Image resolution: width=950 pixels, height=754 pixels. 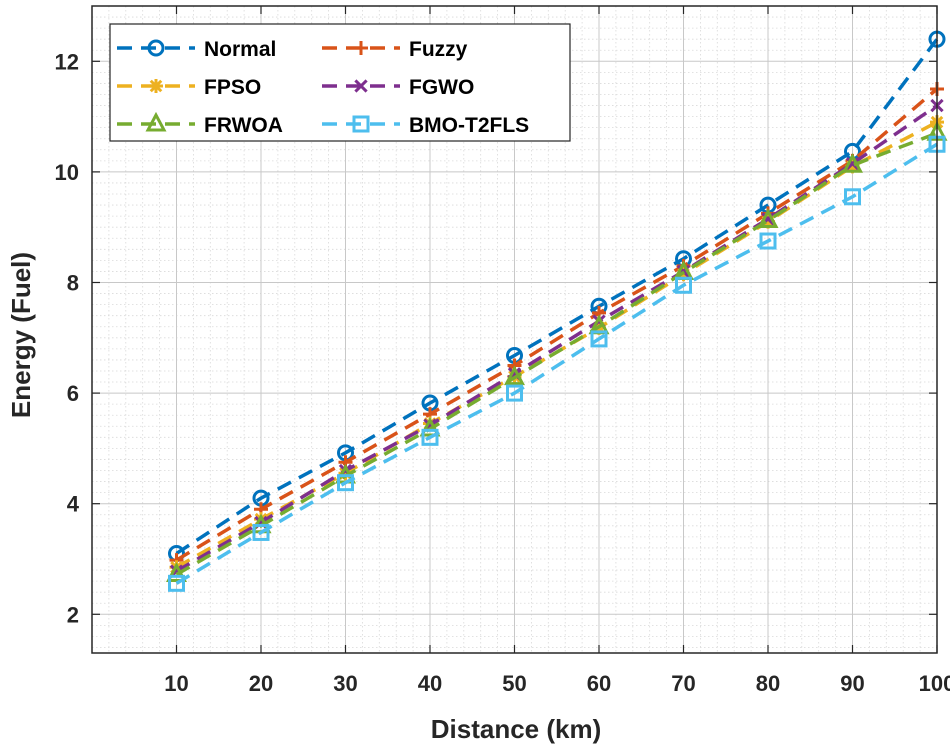 What do you see at coordinates (395, 49) in the screenshot?
I see `legend-item-fuzzy: Fuzzy` at bounding box center [395, 49].